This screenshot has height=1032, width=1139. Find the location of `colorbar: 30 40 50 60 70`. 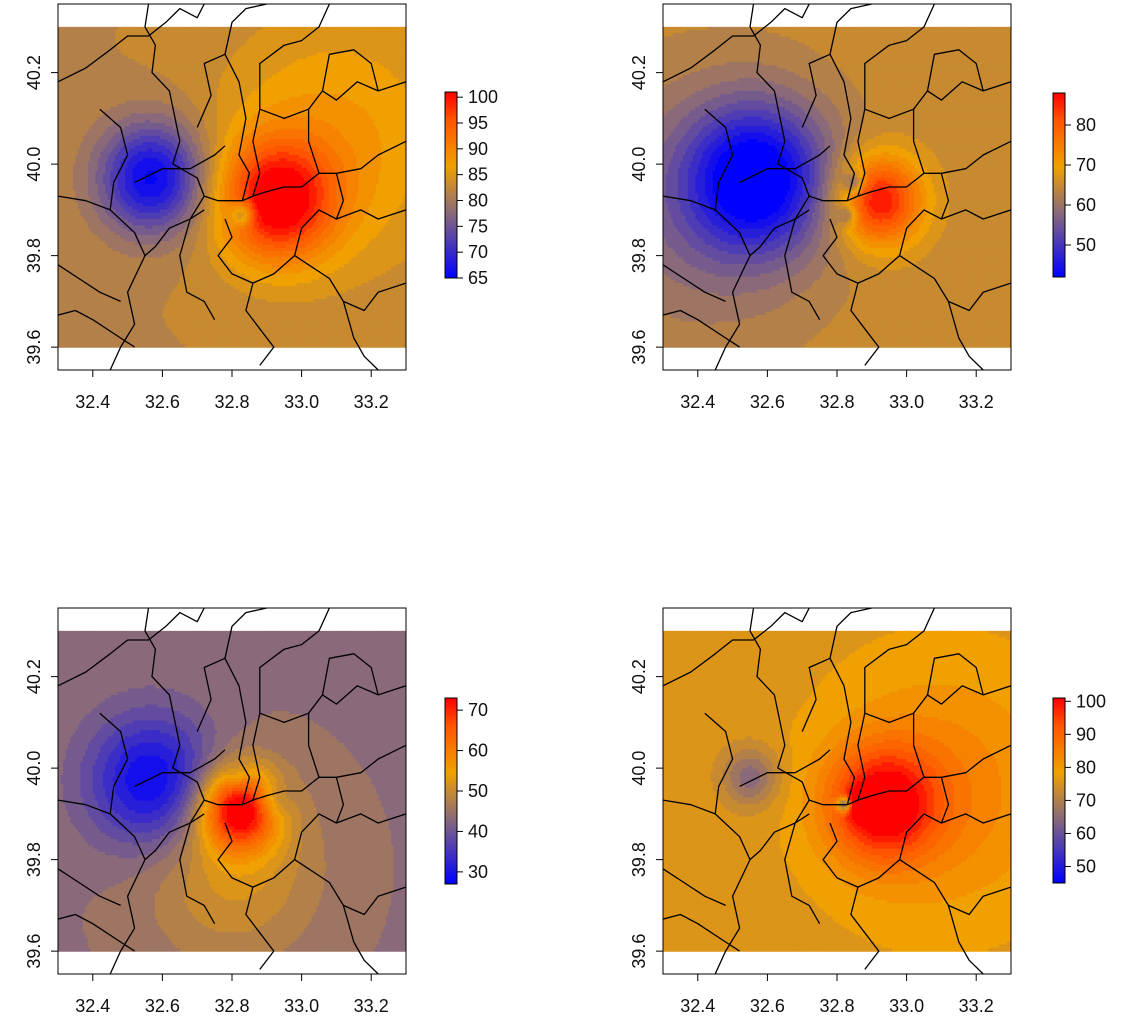

colorbar: 30 40 50 60 70 is located at coordinates (466, 791).